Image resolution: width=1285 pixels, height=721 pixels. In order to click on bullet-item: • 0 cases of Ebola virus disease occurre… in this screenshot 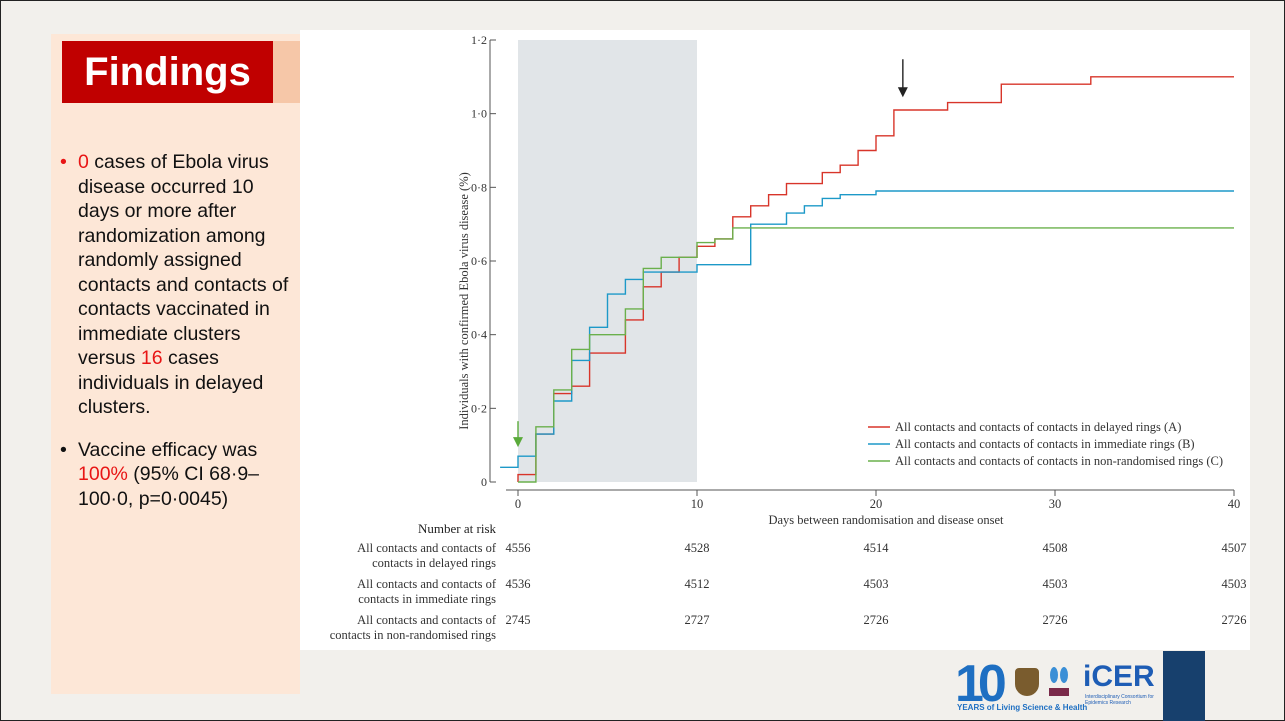, I will do `click(176, 285)`.